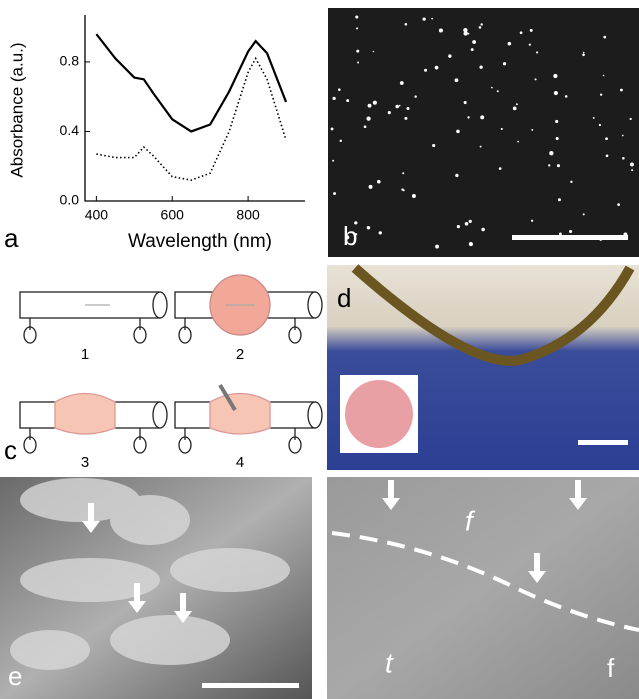 The image size is (639, 699). What do you see at coordinates (611, 668) in the screenshot?
I see `panel-label: f` at bounding box center [611, 668].